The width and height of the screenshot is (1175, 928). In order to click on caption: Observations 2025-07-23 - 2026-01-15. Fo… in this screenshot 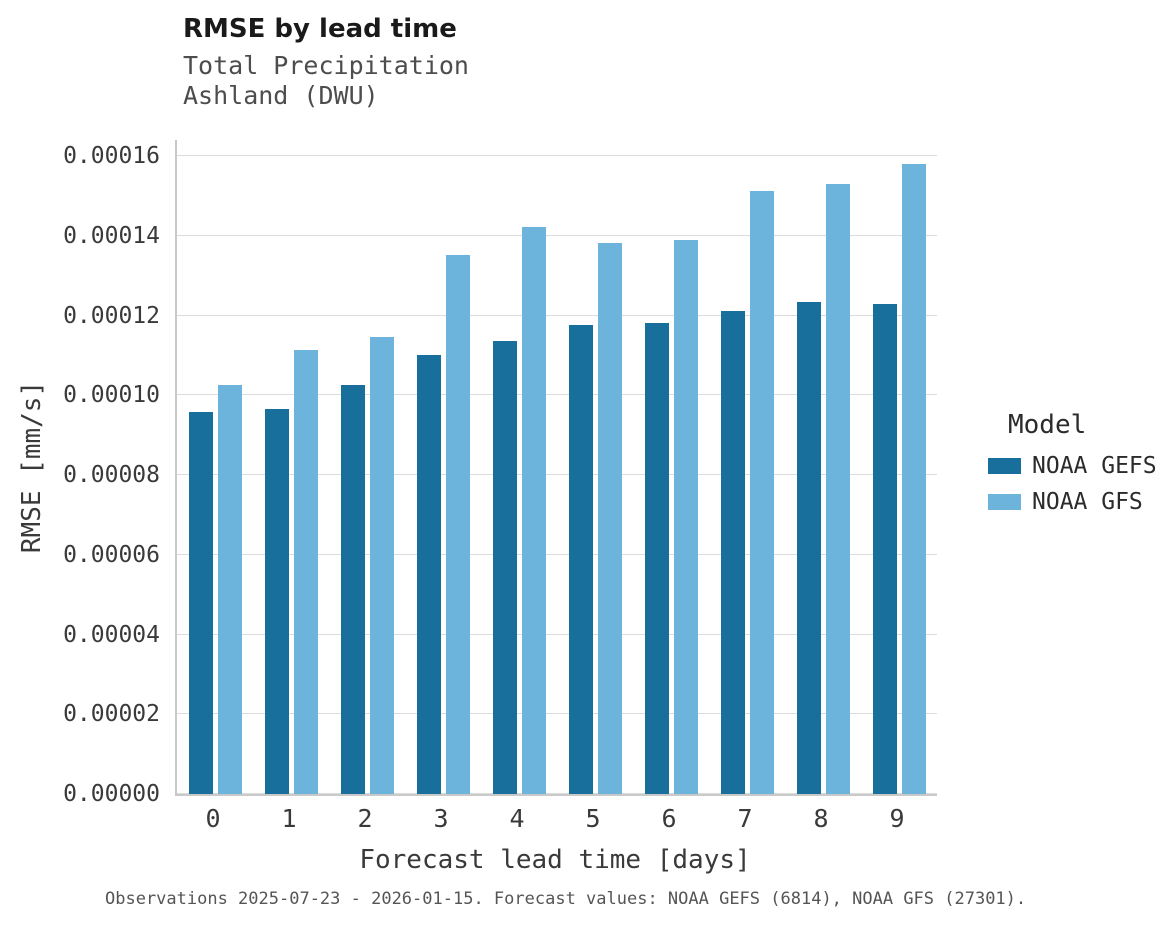, I will do `click(566, 899)`.